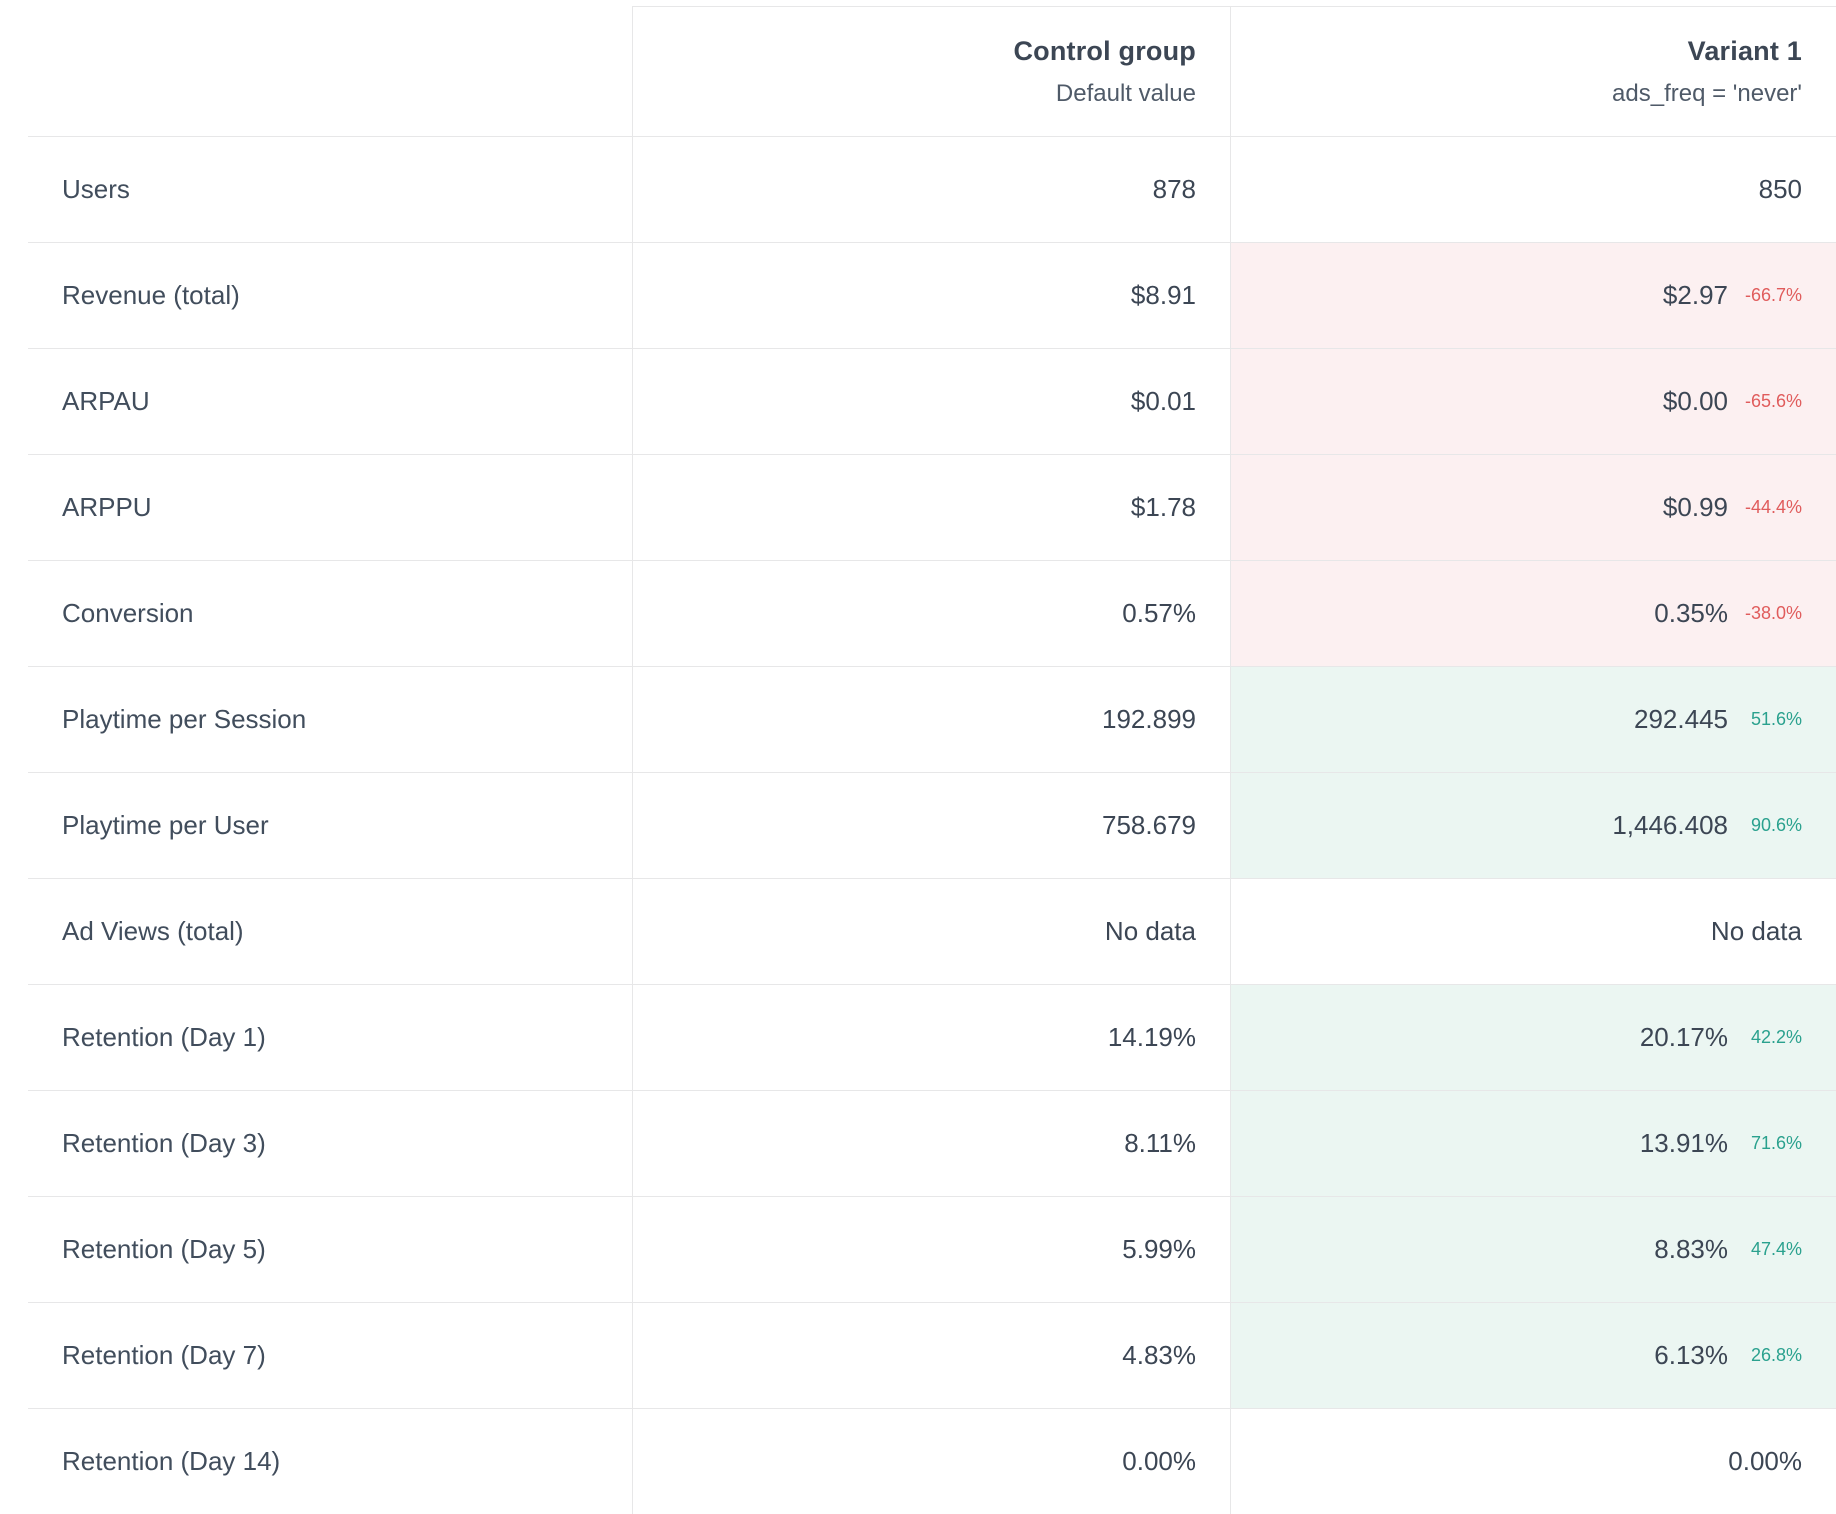  Describe the element at coordinates (330, 1249) in the screenshot. I see `metric-label-cell: Retention (Day 5)` at that location.